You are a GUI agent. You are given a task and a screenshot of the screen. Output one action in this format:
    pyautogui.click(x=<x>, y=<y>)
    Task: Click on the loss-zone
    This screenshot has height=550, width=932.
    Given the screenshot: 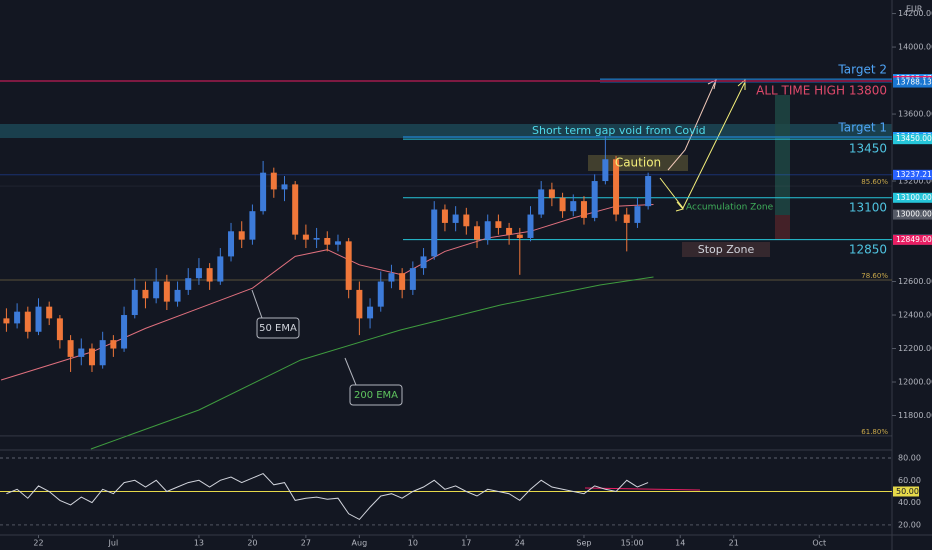 What is the action you would take?
    pyautogui.click(x=782, y=227)
    